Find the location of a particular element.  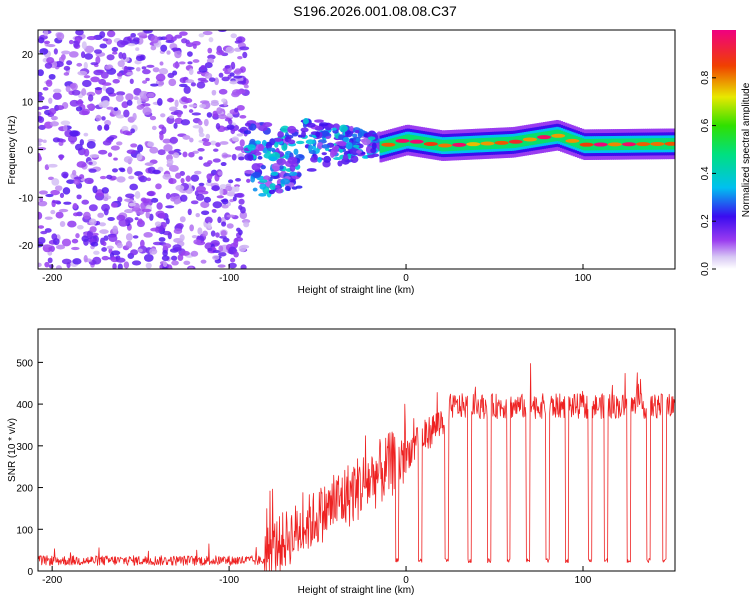

snr-xtick-label: 0 is located at coordinates (406, 580).